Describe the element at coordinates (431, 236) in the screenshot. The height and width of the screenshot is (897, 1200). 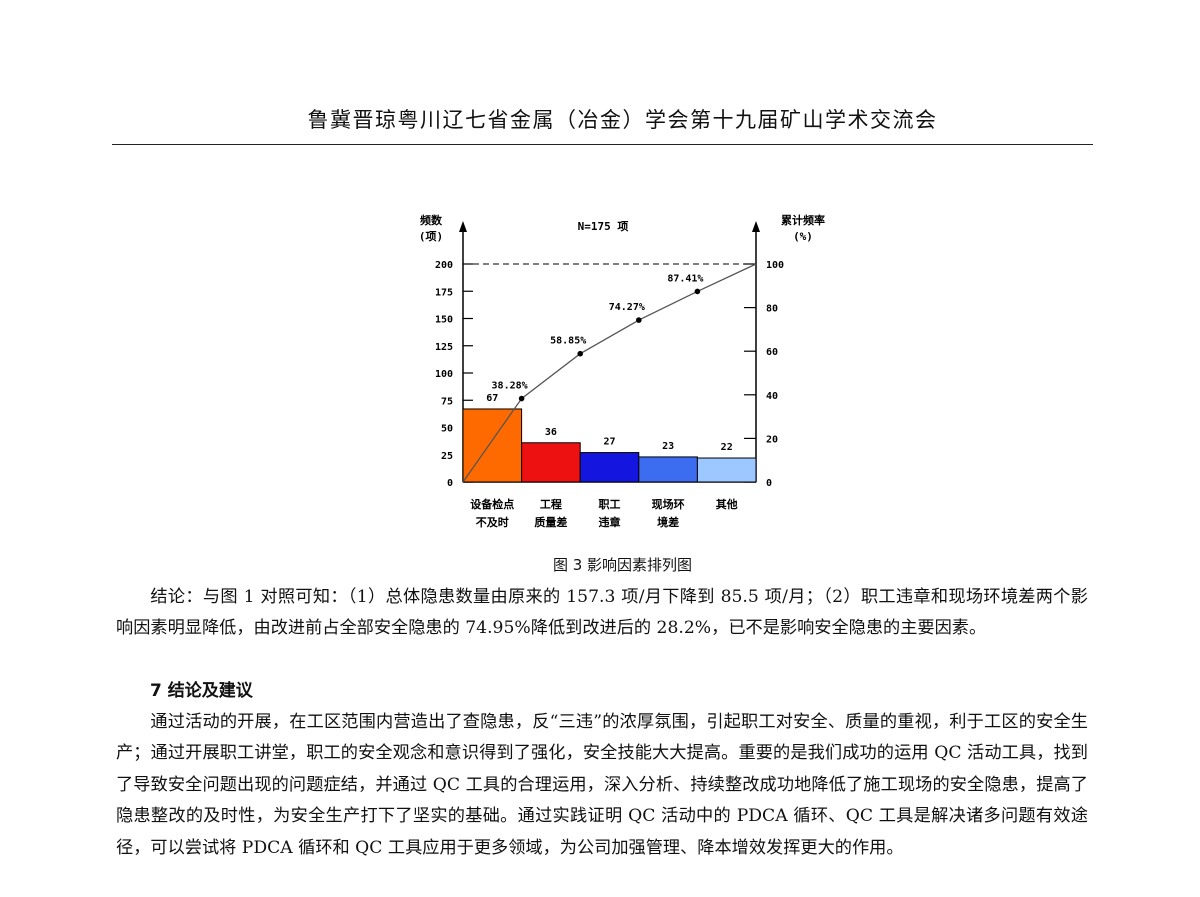
I see `left-axis-label: (项)` at that location.